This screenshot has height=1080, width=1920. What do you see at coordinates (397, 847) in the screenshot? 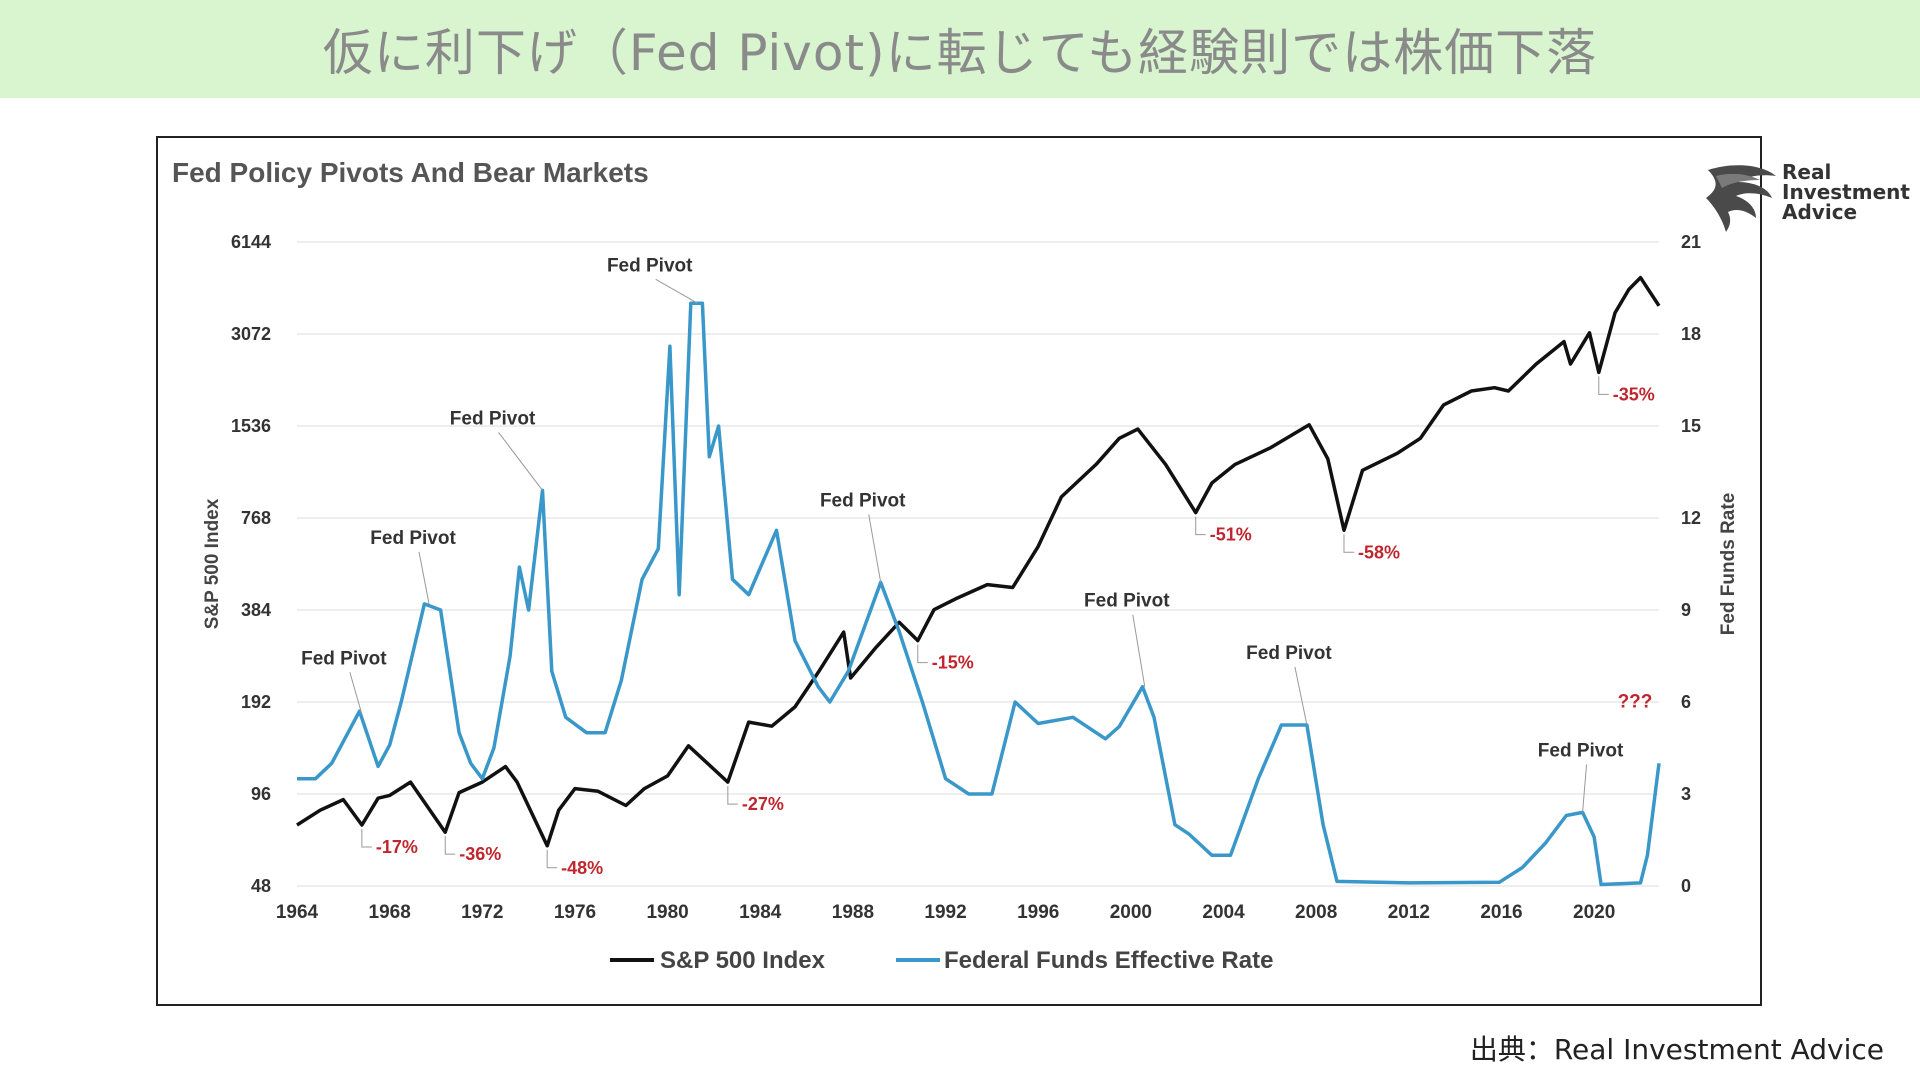
I see `drawdown-label: -17%` at bounding box center [397, 847].